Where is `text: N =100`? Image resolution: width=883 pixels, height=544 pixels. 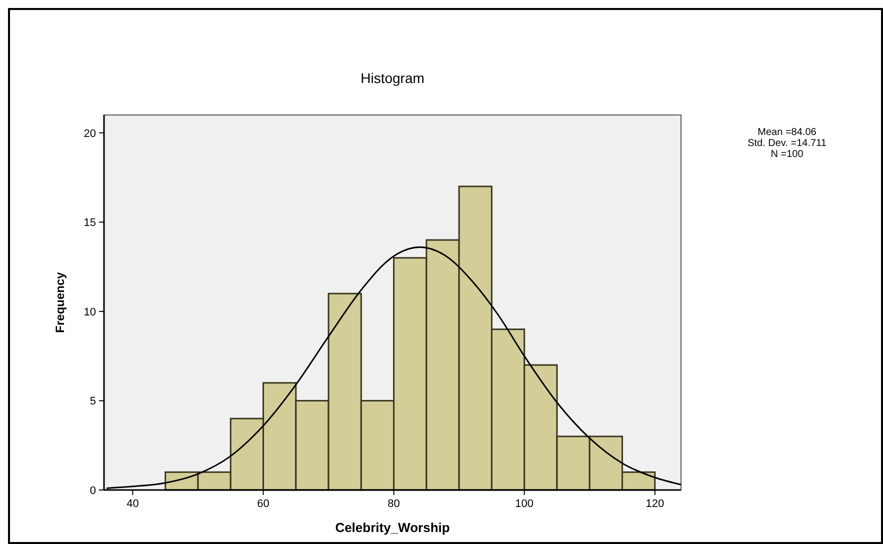 text: N =100 is located at coordinates (787, 154).